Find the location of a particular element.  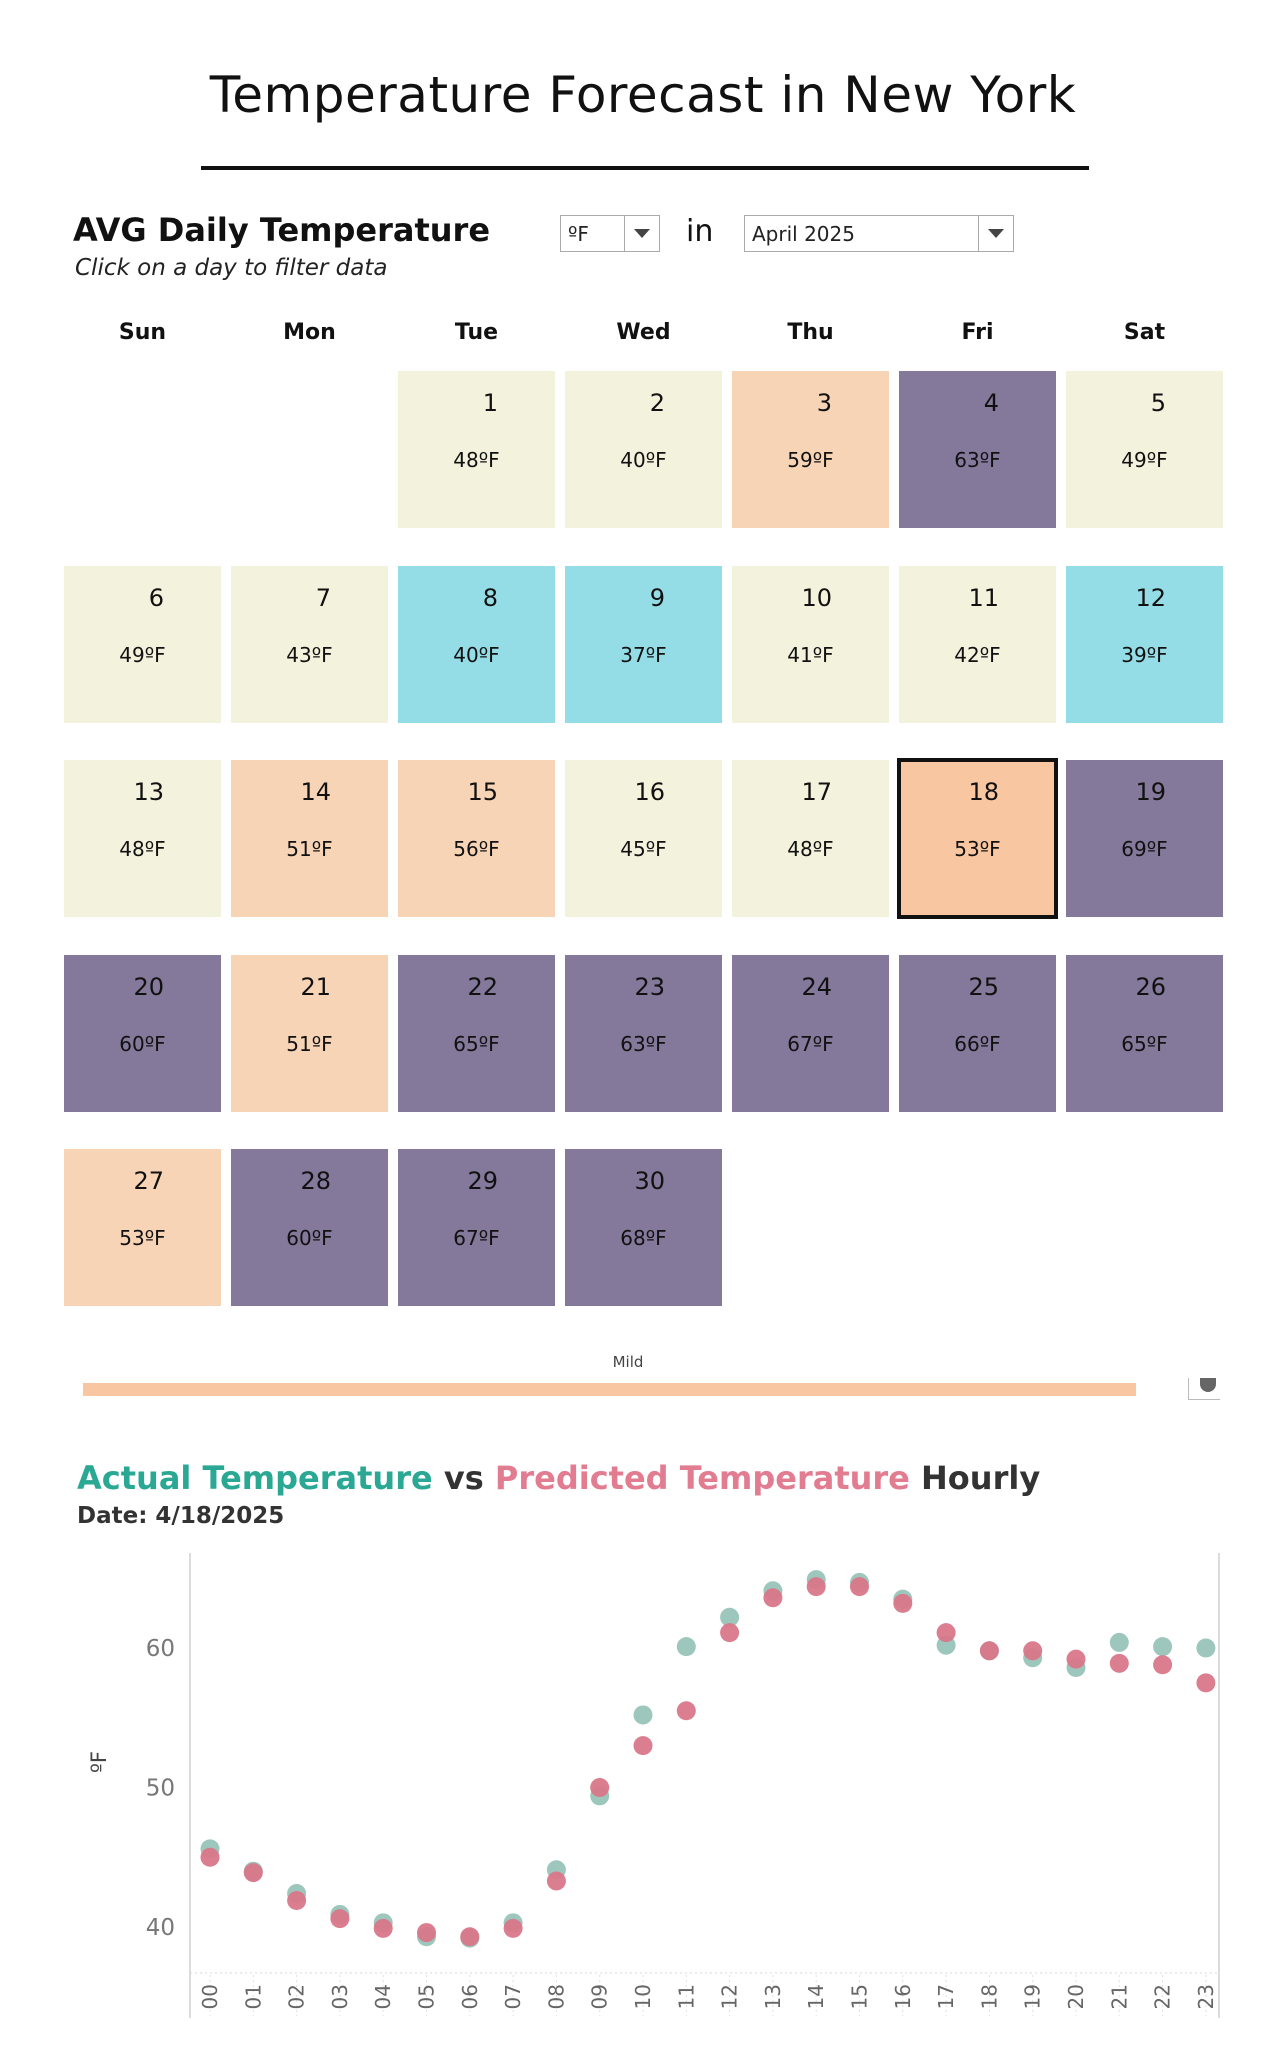

calendar-day-4: 4 63ºF is located at coordinates (977, 449).